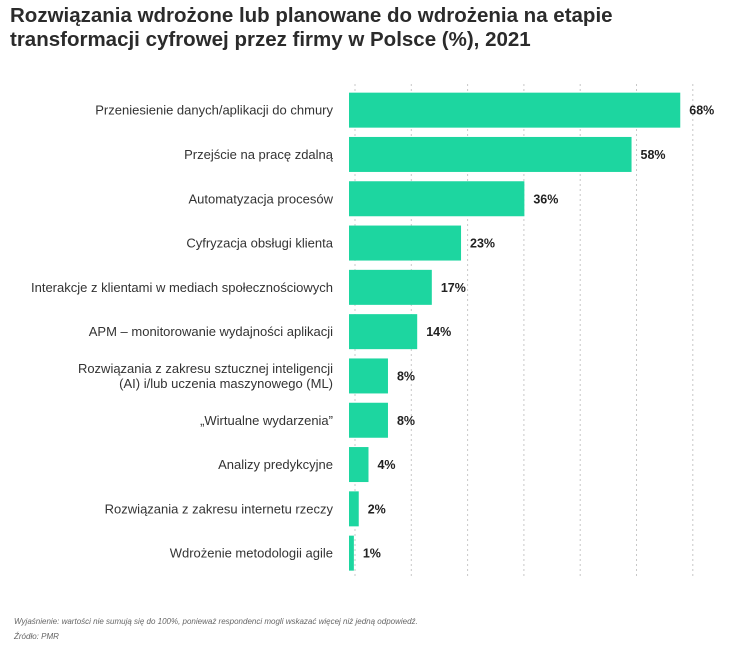 The image size is (730, 649). I want to click on value-label-7: 8%, so click(406, 376).